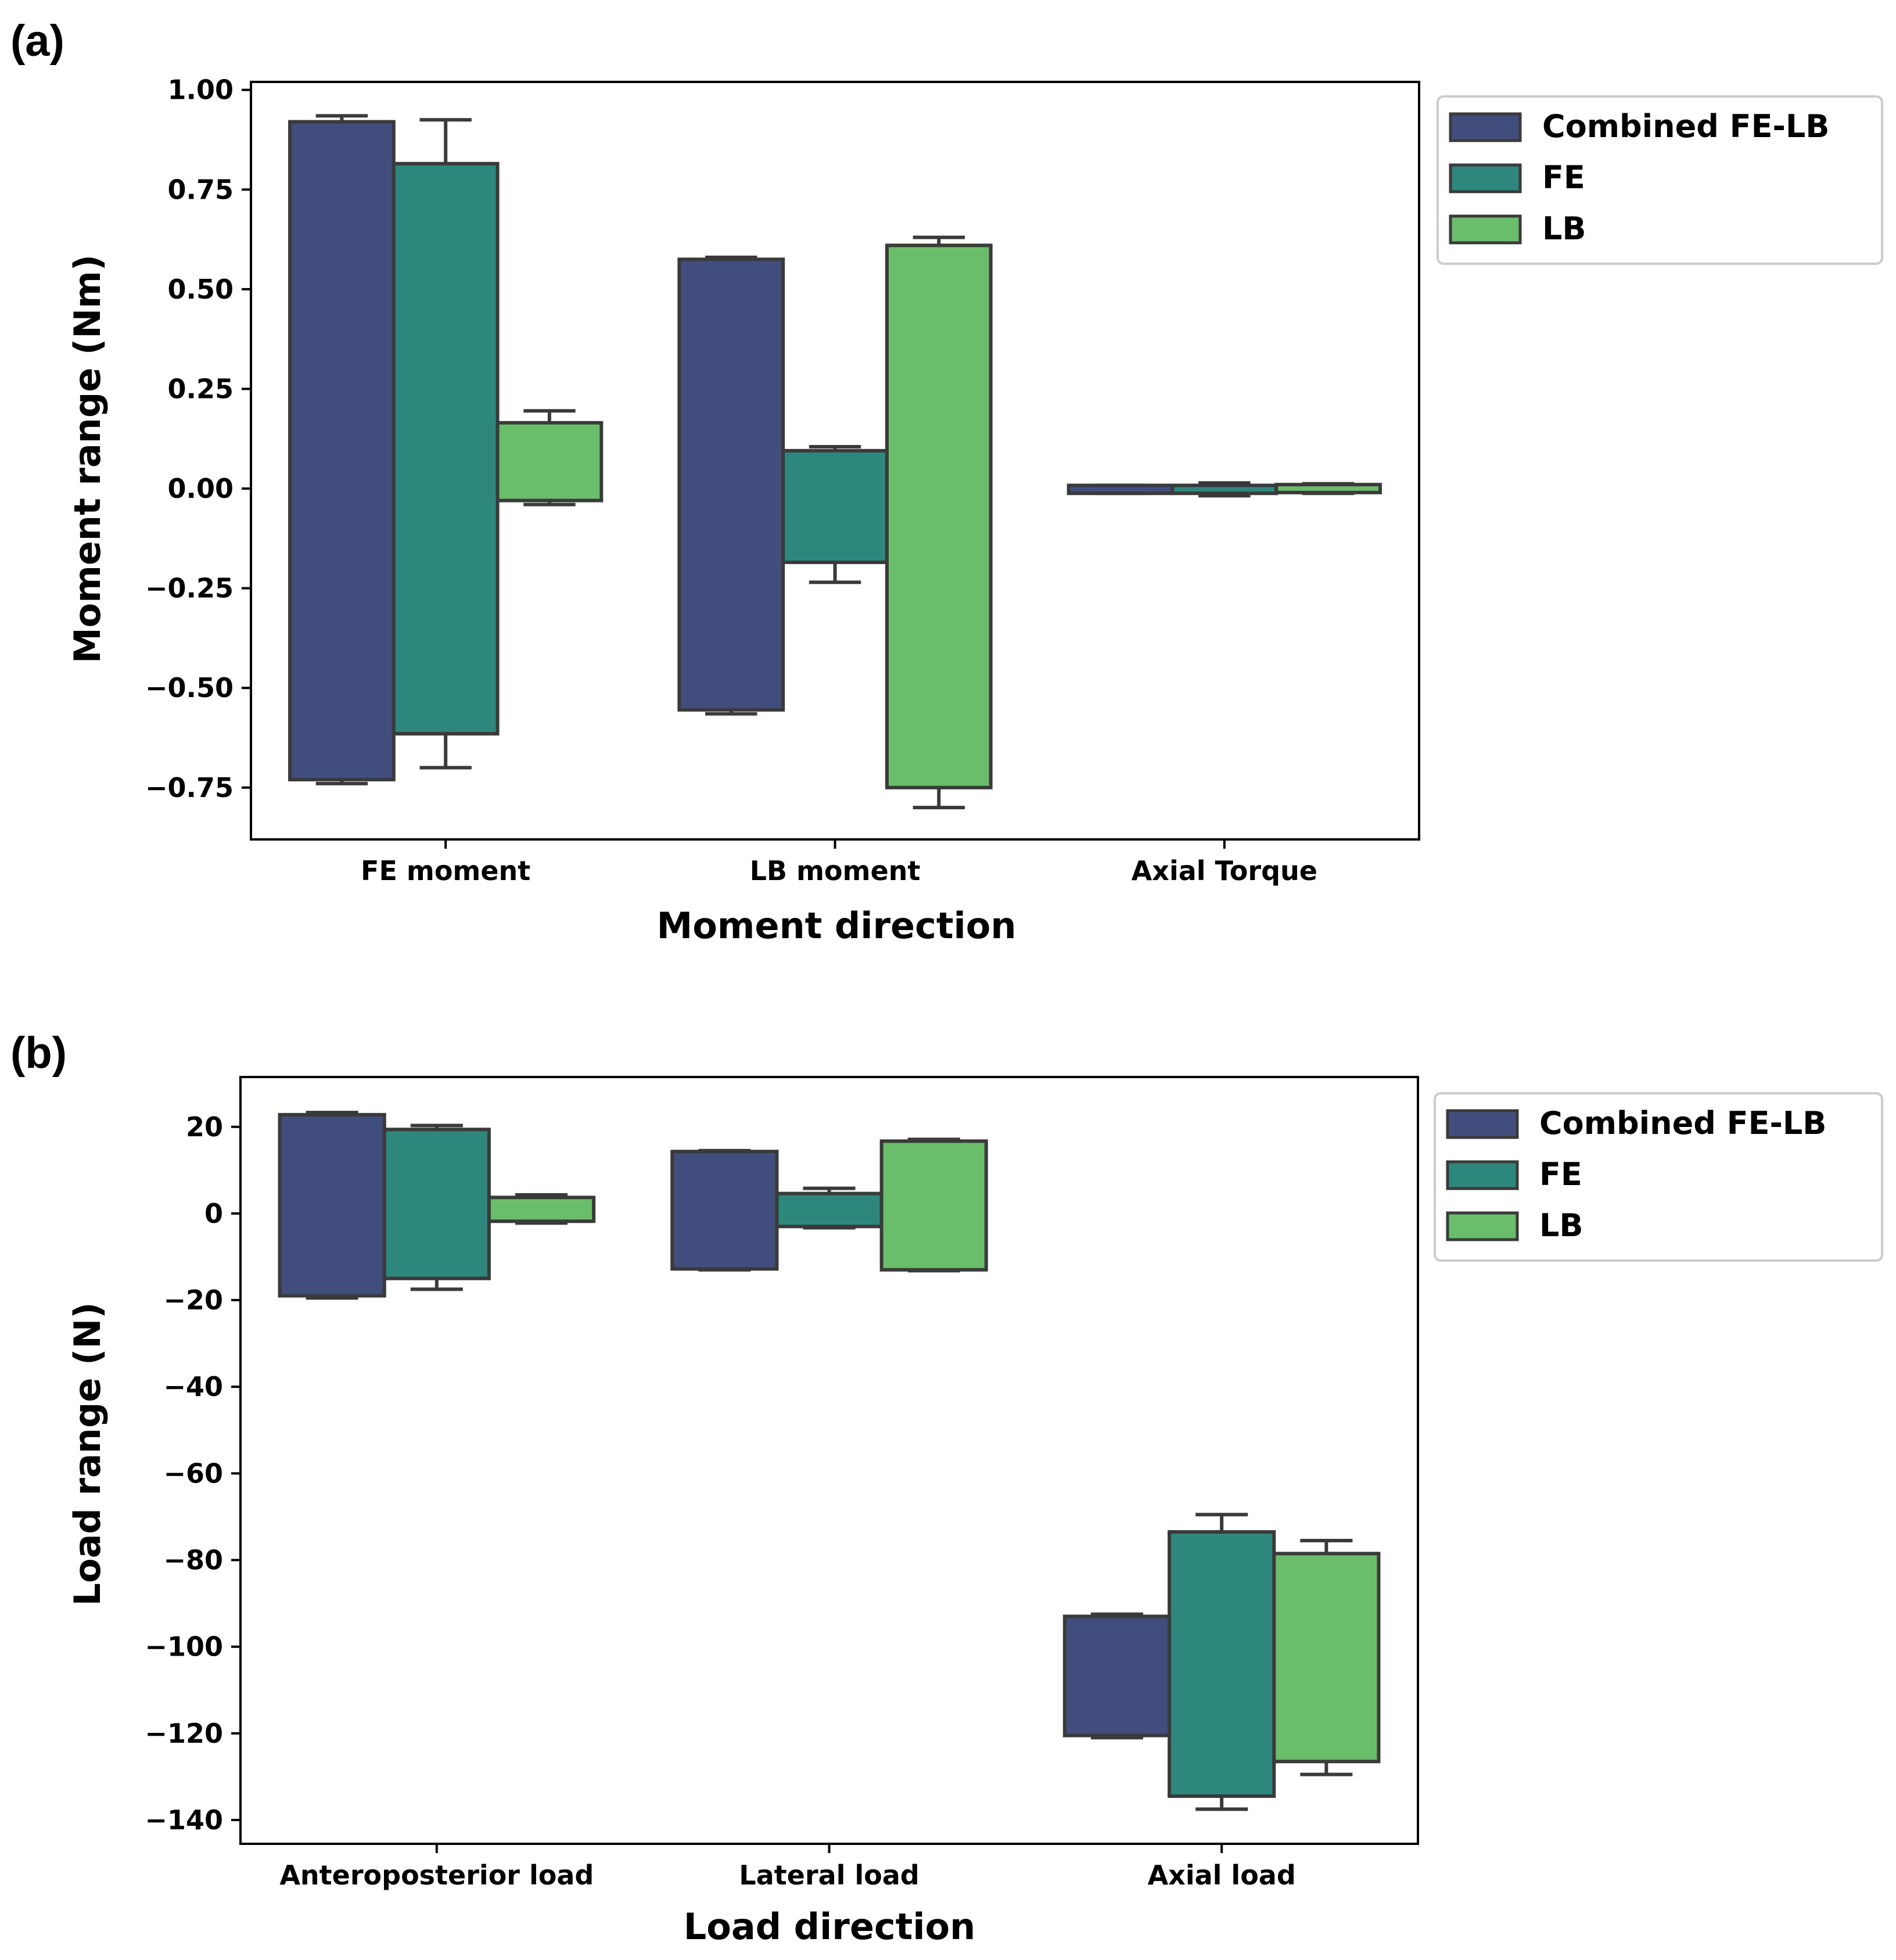  What do you see at coordinates (193, 1474) in the screenshot?
I see `y-tick-label: −60` at bounding box center [193, 1474].